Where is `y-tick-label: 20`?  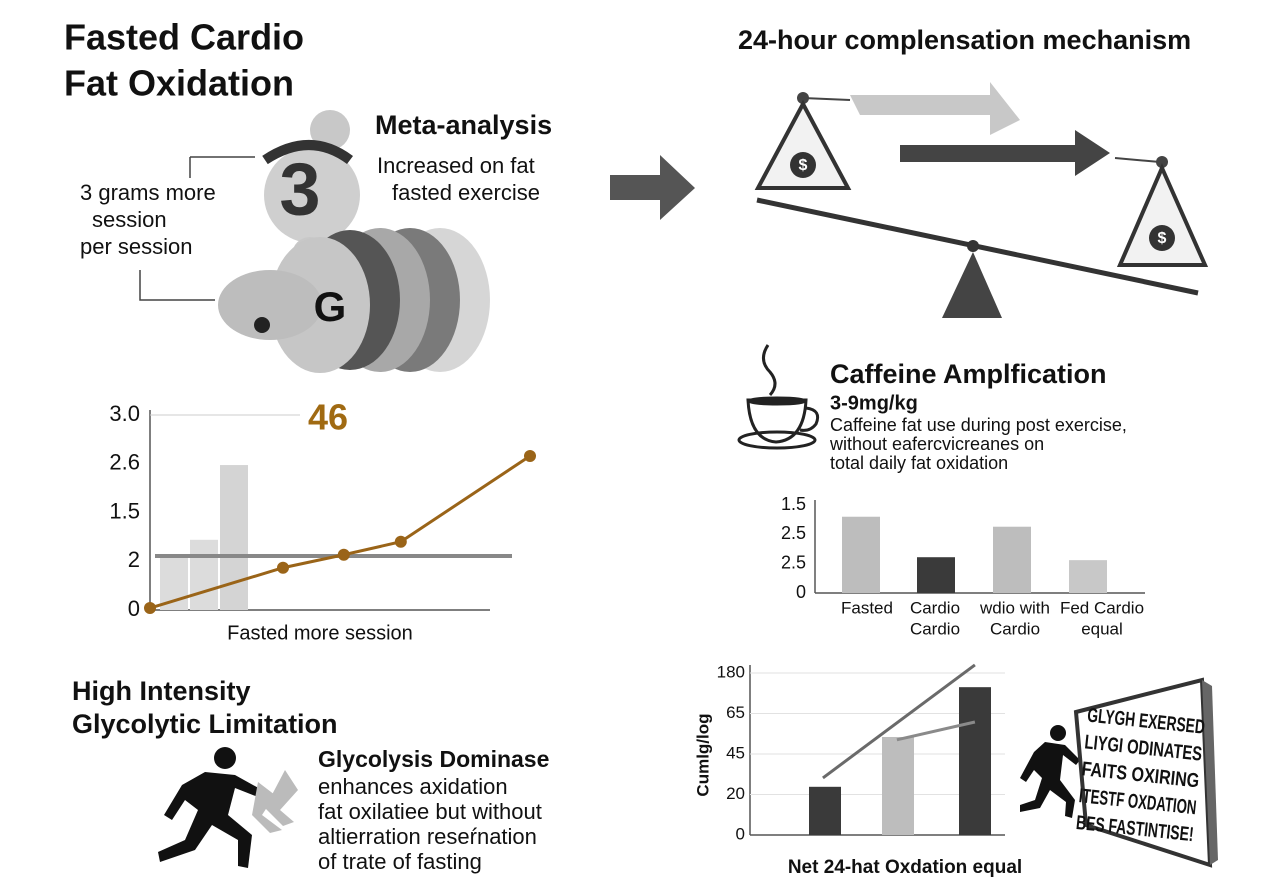 y-tick-label: 20 is located at coordinates (735, 793).